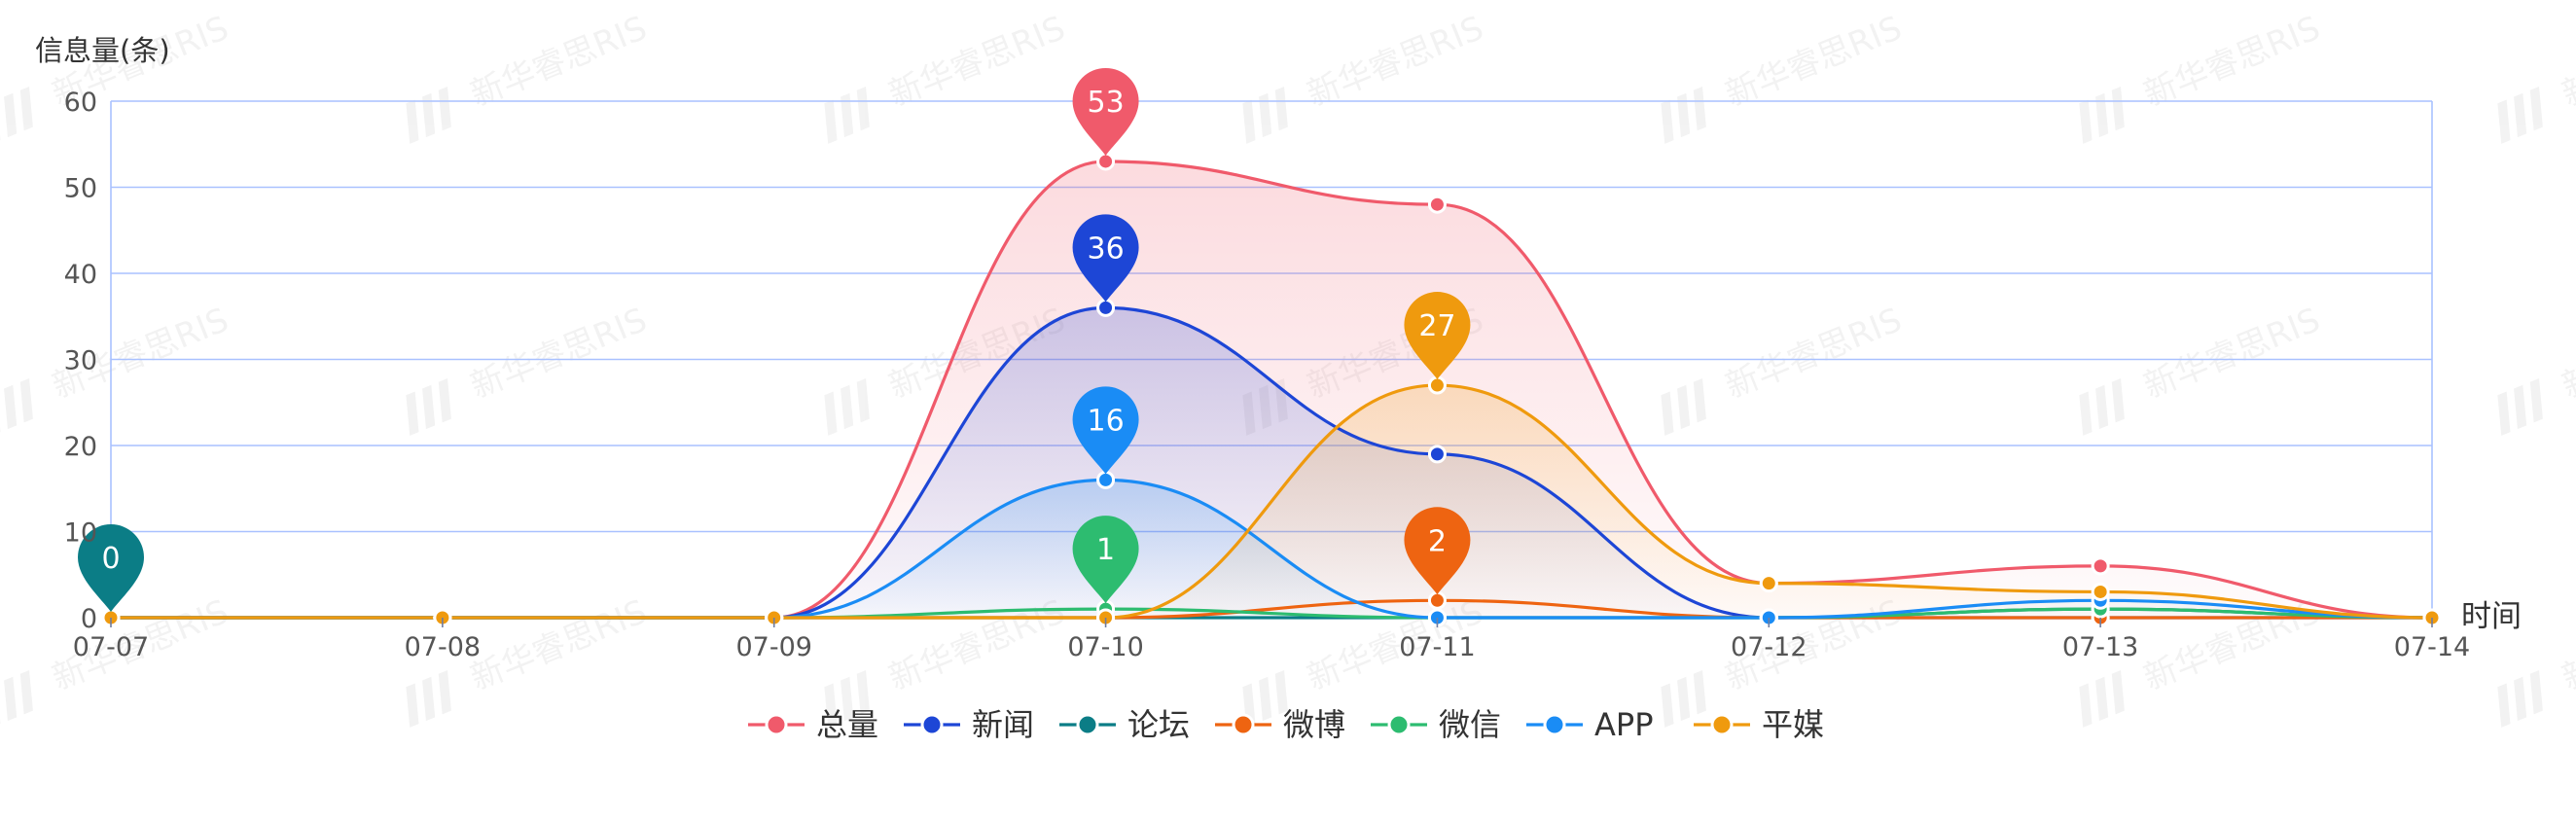  I want to click on max-marker-APP: 16, so click(1105, 430).